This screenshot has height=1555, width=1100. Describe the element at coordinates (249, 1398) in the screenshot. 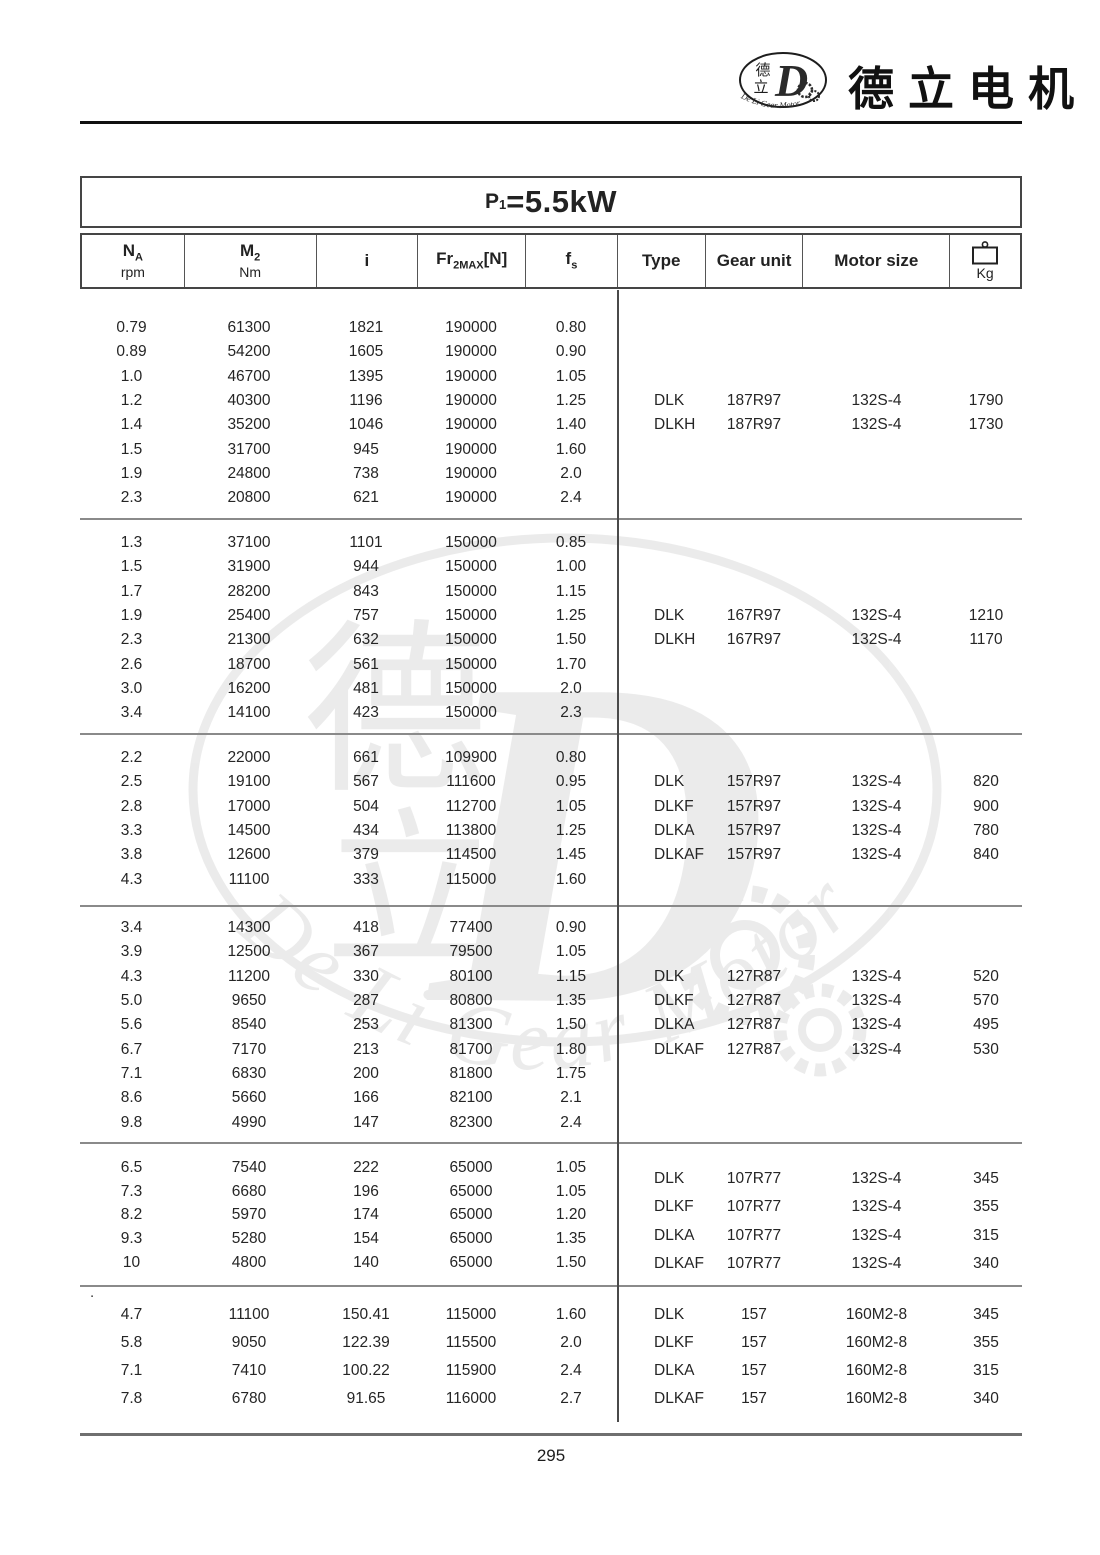

I see `m2-value: 6780` at that location.